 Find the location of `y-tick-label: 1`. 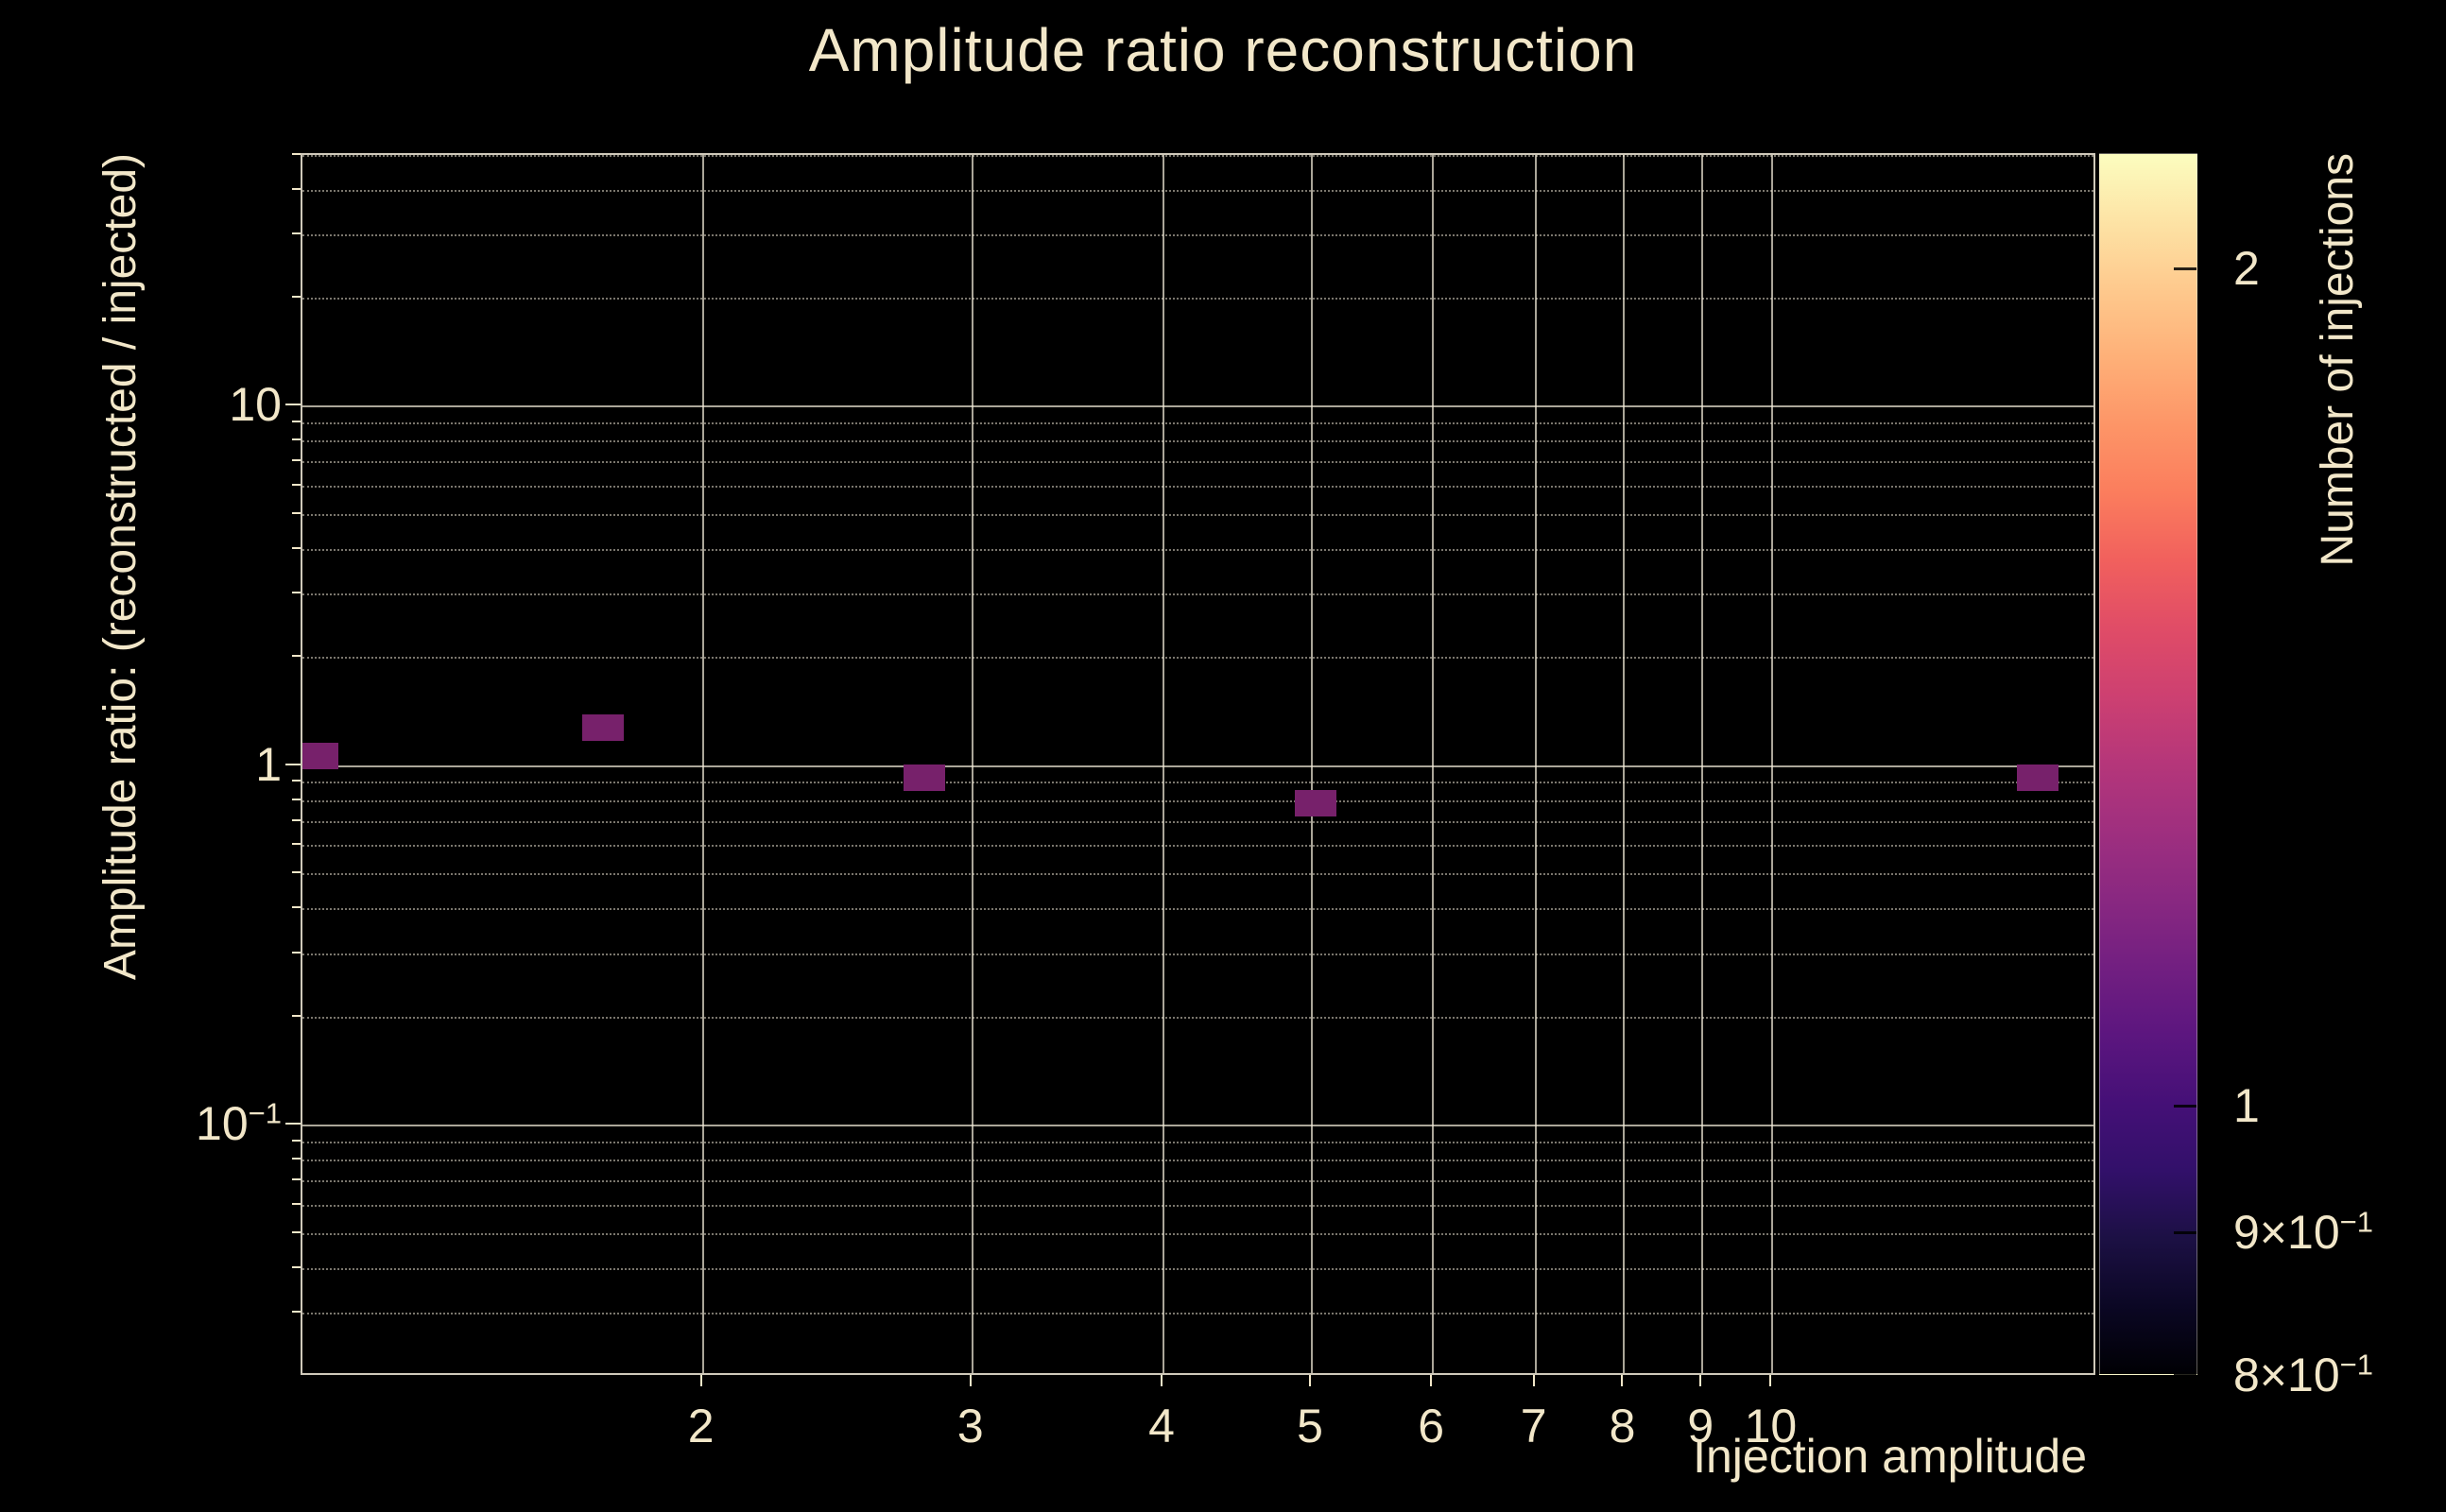

y-tick-label: 1 is located at coordinates (268, 764).